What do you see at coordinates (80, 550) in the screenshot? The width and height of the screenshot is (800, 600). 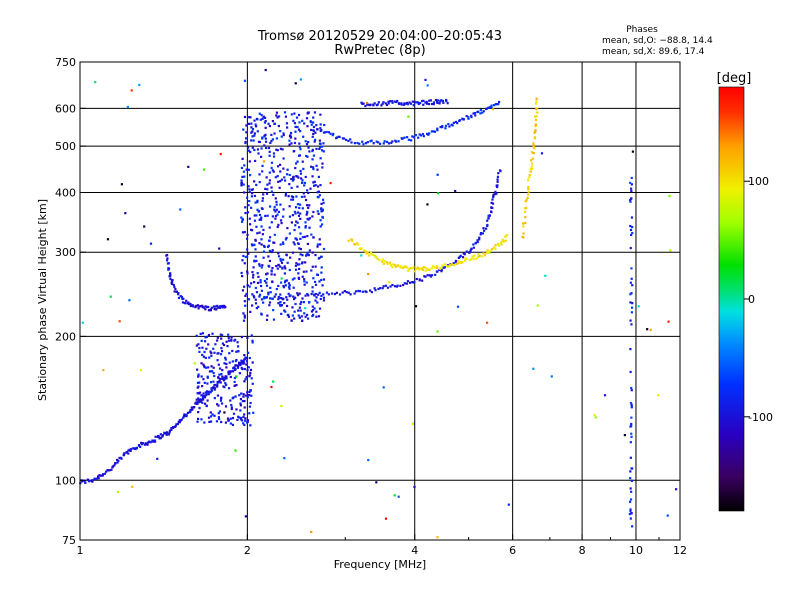 I see `x-tick-label: 1` at bounding box center [80, 550].